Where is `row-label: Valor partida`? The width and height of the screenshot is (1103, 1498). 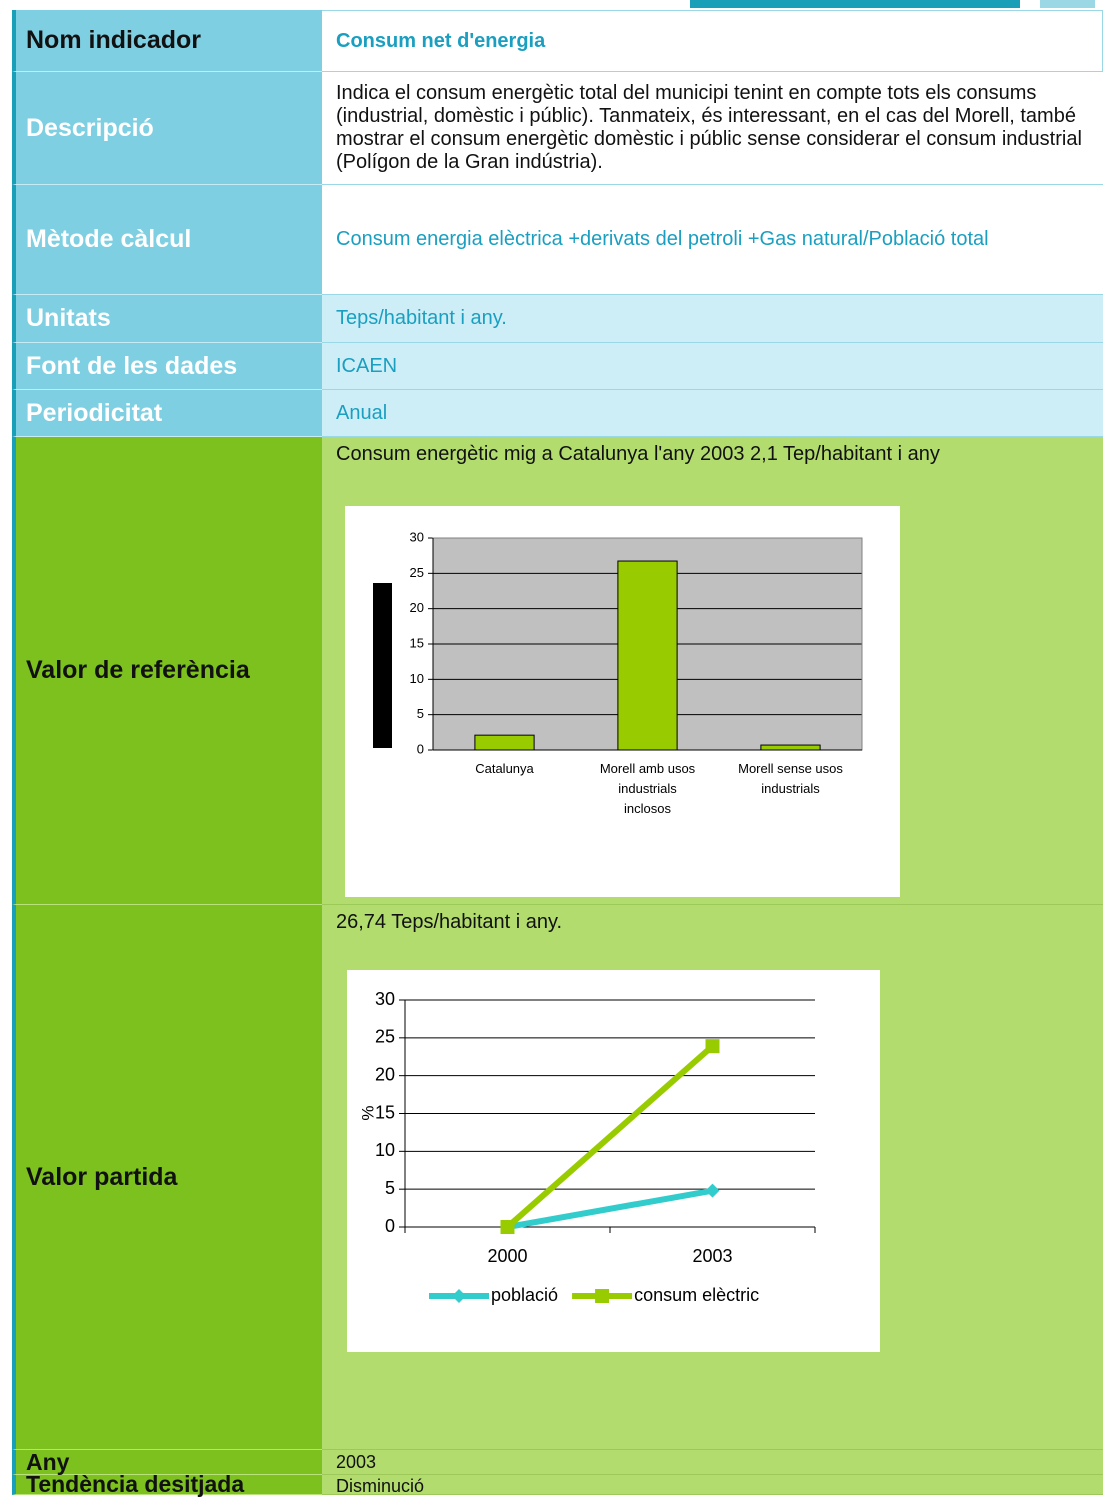 row-label: Valor partida is located at coordinates (167, 1177).